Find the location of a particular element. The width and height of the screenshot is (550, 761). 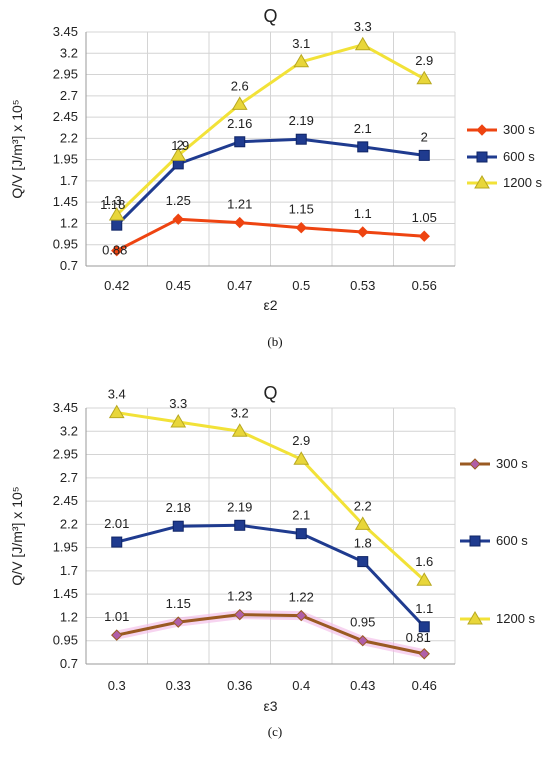

data-label: 1.01 is located at coordinates (116, 616).